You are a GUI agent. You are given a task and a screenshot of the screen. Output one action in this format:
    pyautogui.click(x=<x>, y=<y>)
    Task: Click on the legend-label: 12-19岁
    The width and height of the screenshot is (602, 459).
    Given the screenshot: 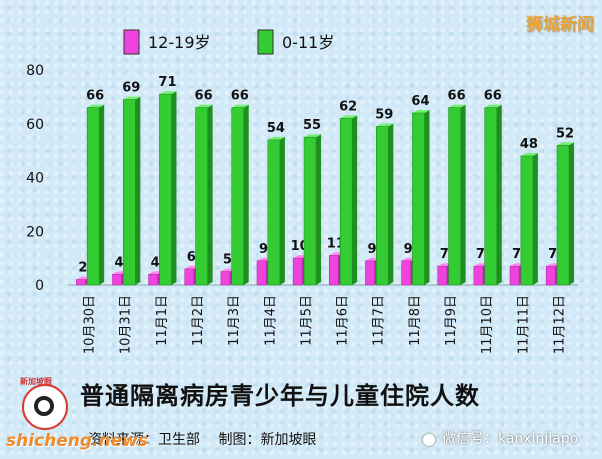 What is the action you would take?
    pyautogui.click(x=179, y=42)
    